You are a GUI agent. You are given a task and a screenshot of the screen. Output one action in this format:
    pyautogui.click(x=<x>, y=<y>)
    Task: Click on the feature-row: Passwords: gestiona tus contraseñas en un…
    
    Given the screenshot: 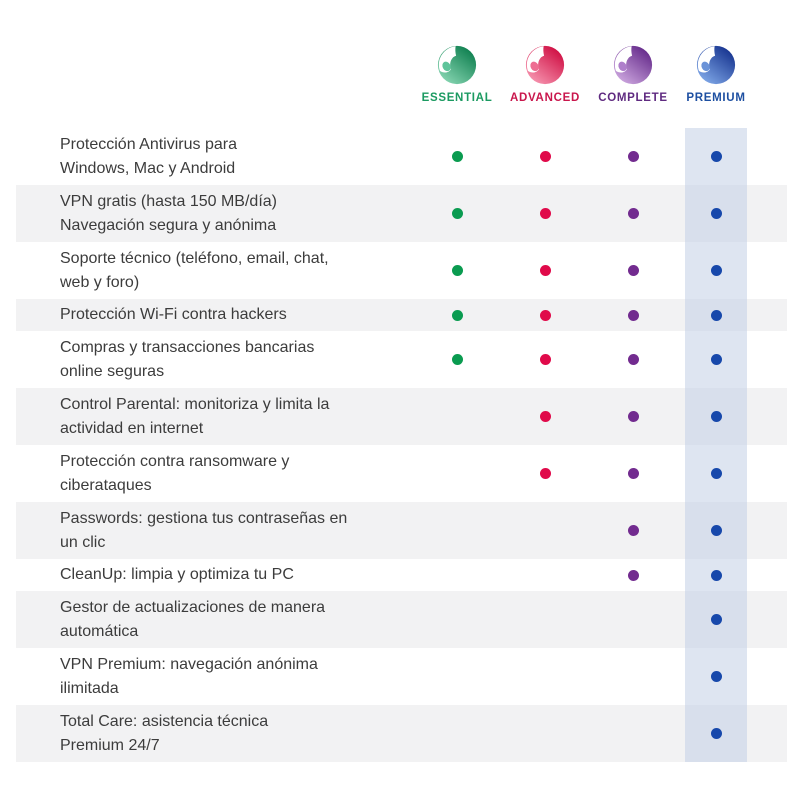 What is the action you would take?
    pyautogui.click(x=401, y=530)
    